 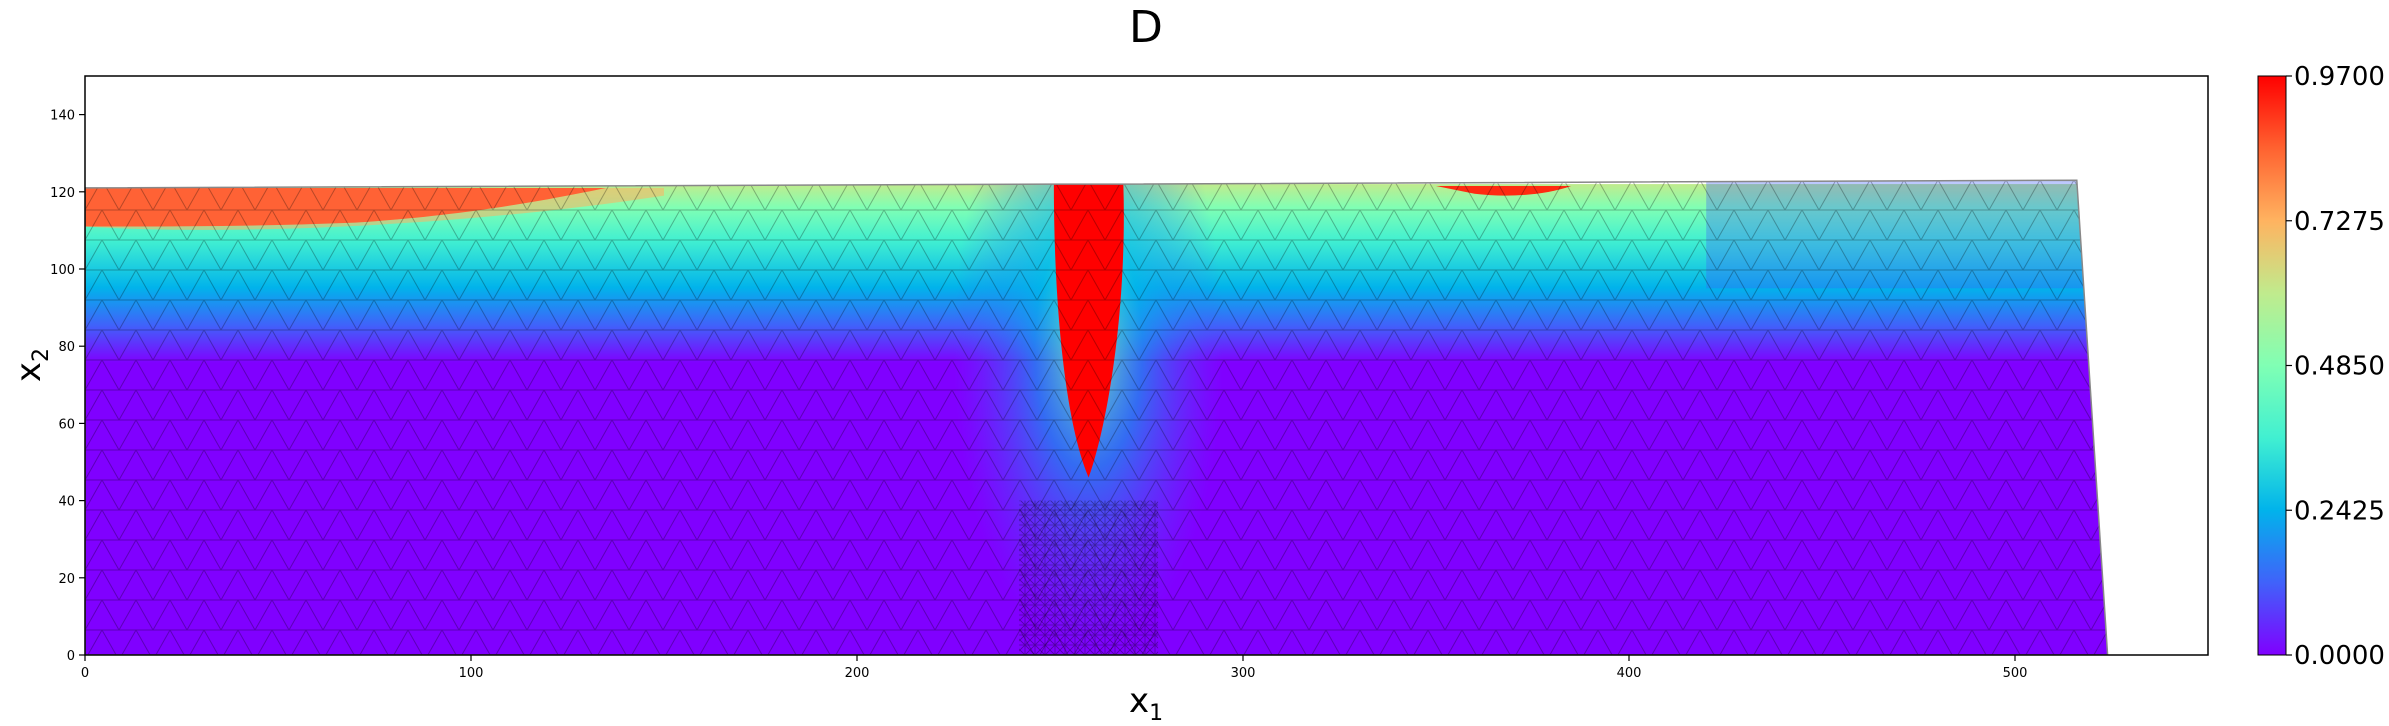 What do you see at coordinates (66, 347) in the screenshot?
I see `y-tick-label: 80` at bounding box center [66, 347].